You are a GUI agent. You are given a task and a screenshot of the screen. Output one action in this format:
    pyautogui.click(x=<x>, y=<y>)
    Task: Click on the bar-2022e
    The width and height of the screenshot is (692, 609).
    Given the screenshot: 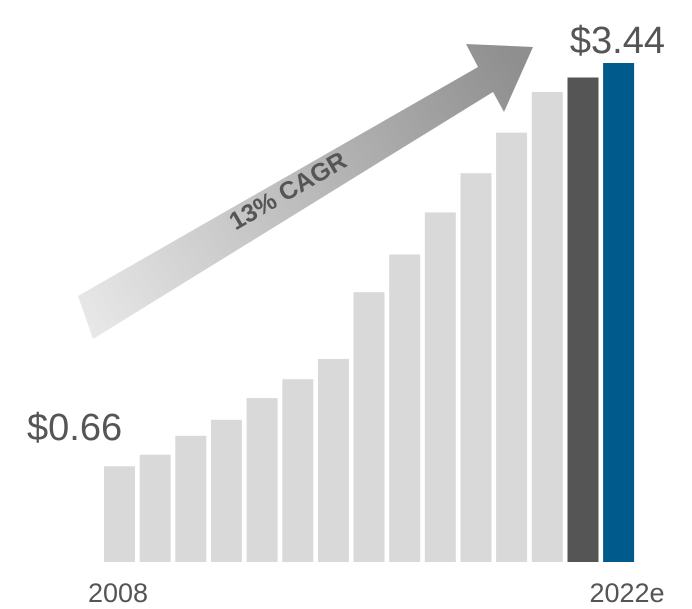 What is the action you would take?
    pyautogui.click(x=619, y=312)
    